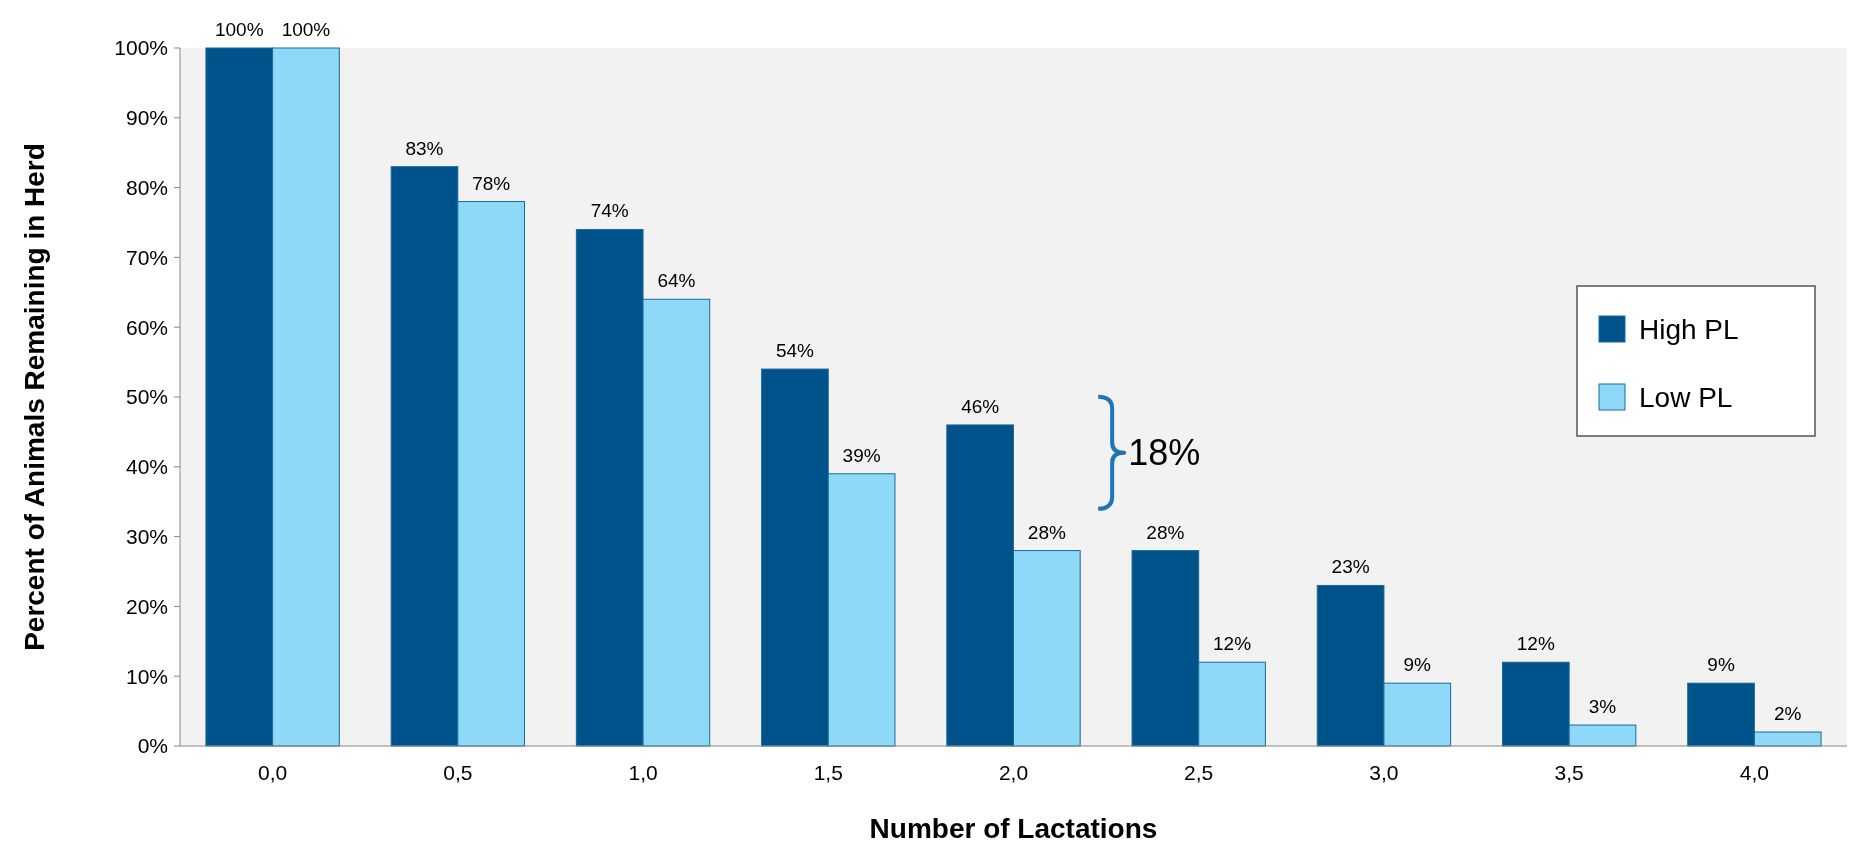 Image resolution: width=1855 pixels, height=854 pixels. I want to click on x-tick-label: 3,5, so click(1569, 772).